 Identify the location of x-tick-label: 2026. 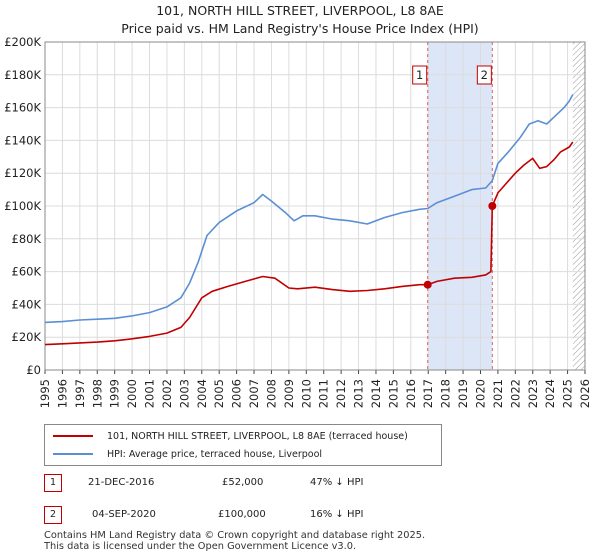
(585, 393).